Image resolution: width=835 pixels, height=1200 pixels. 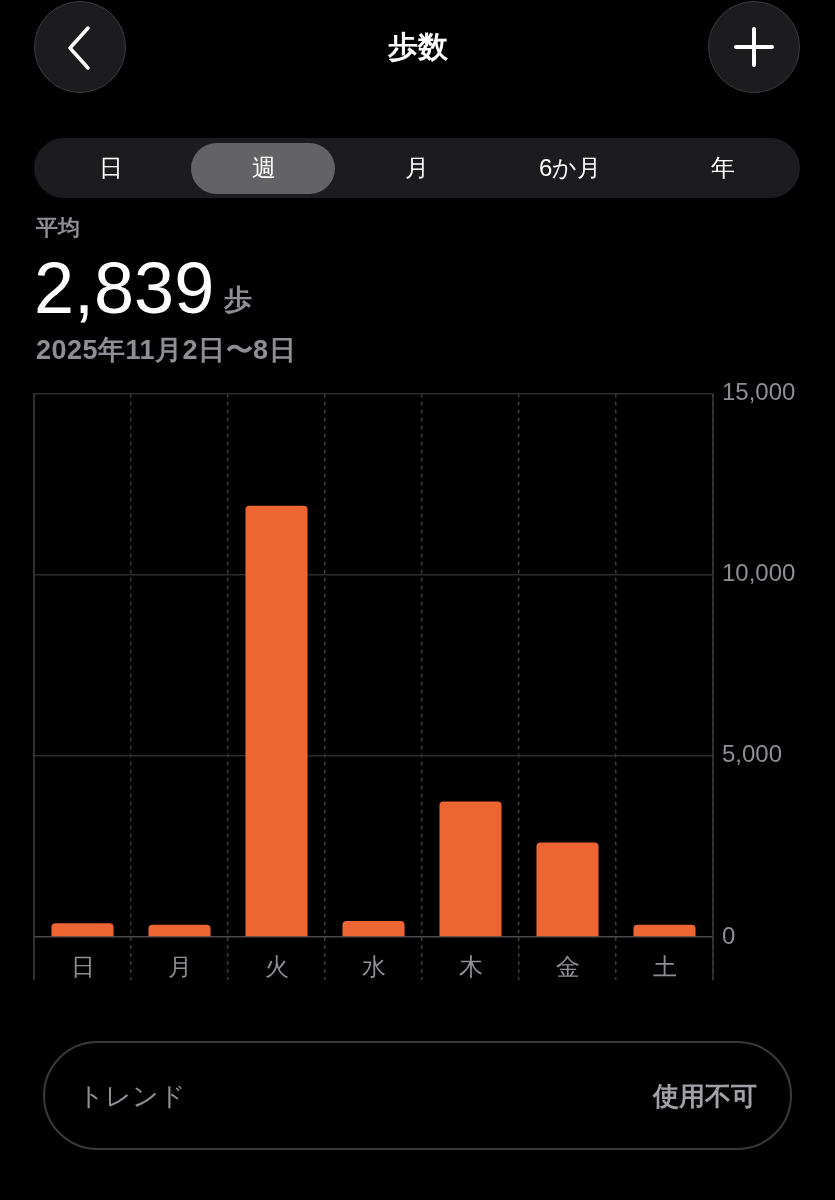 I want to click on chart-subtitle: 2025年11月2日〜8日, so click(x=166, y=350).